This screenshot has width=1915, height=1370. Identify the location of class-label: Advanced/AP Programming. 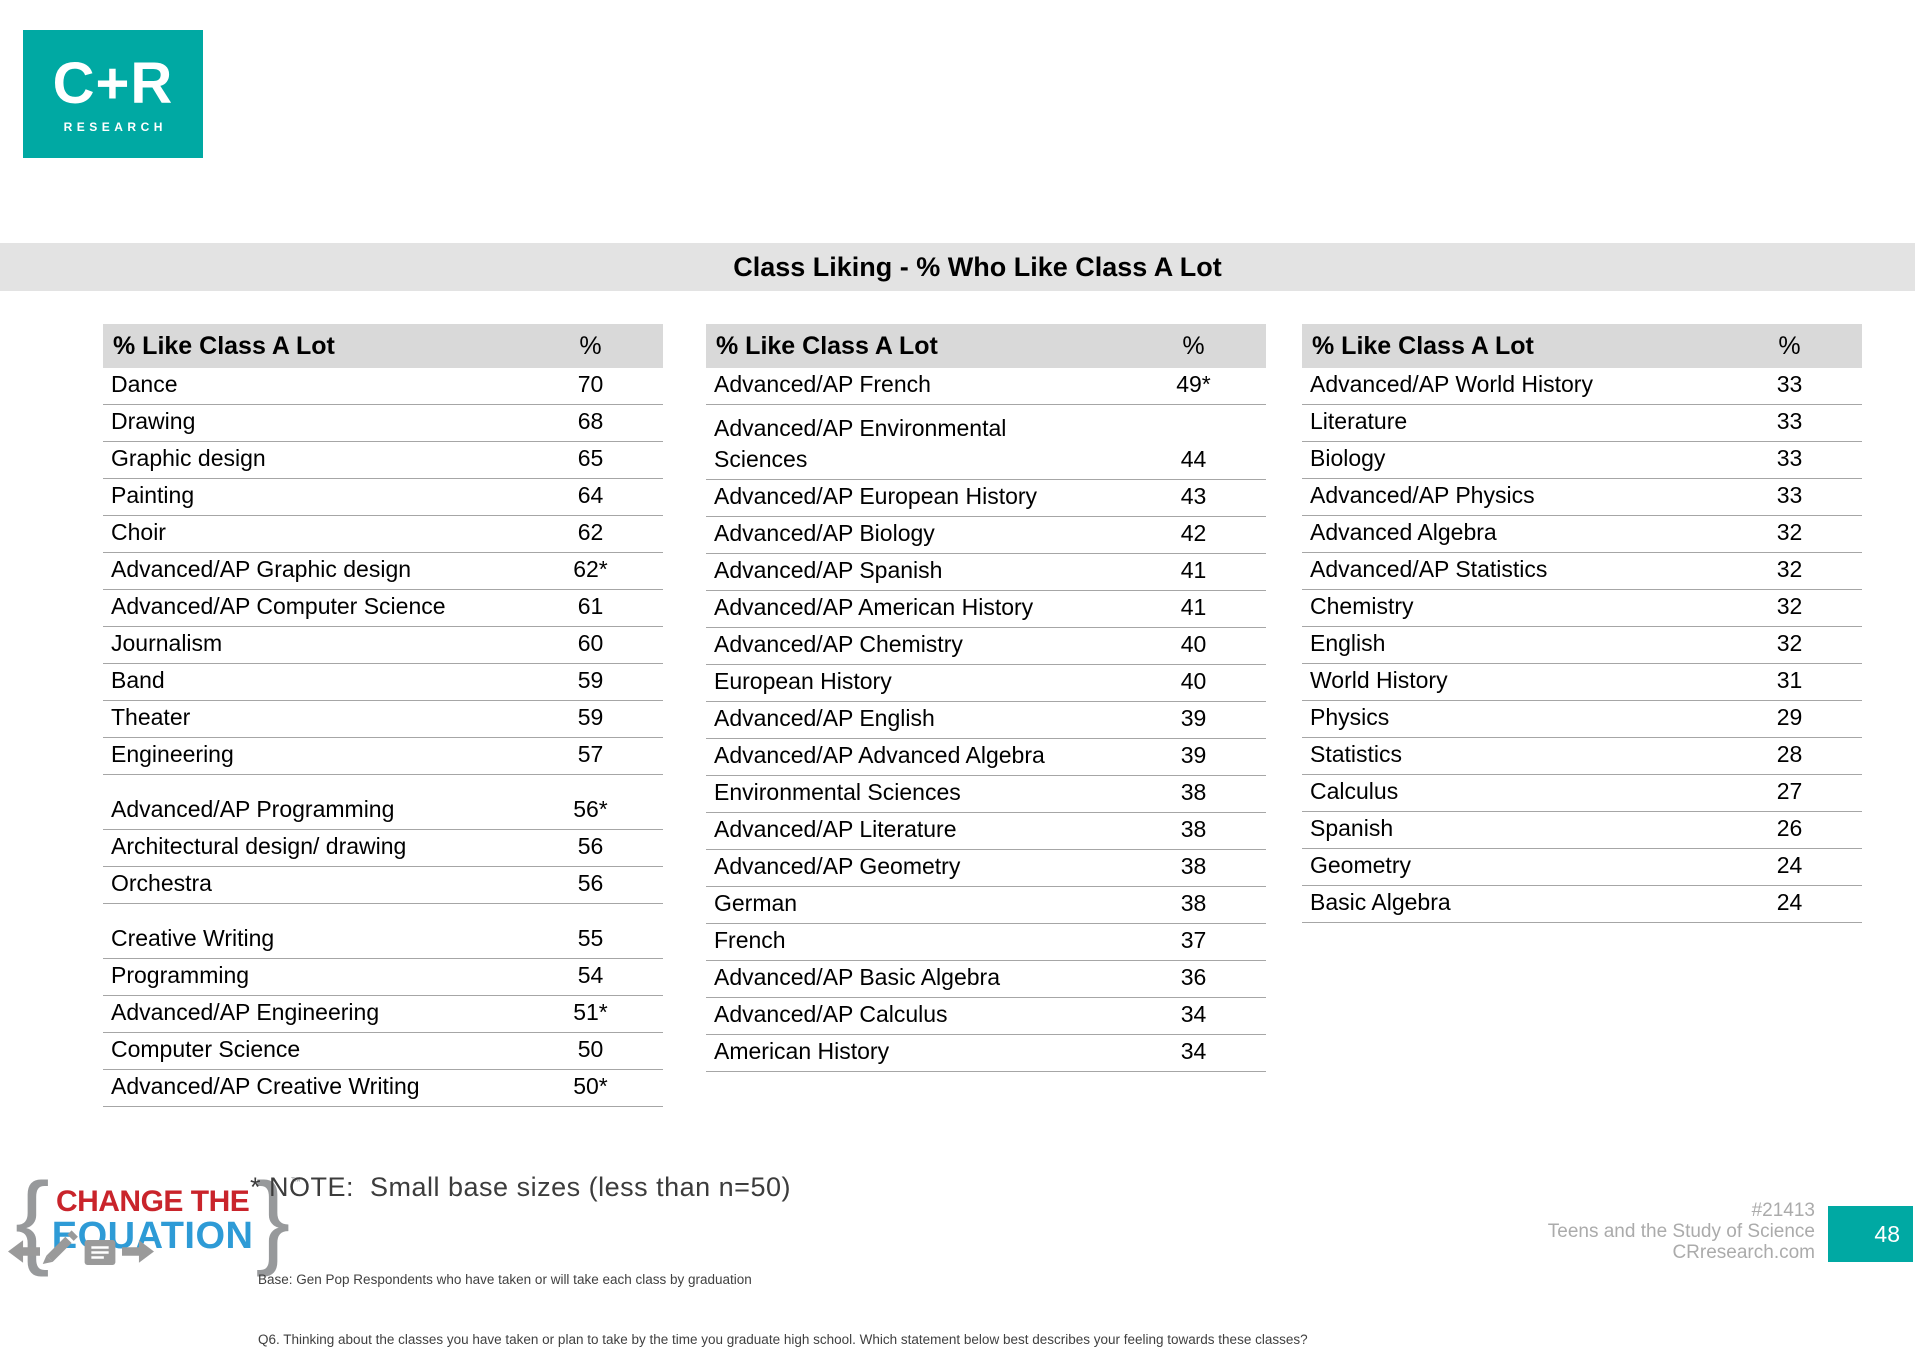
(253, 809).